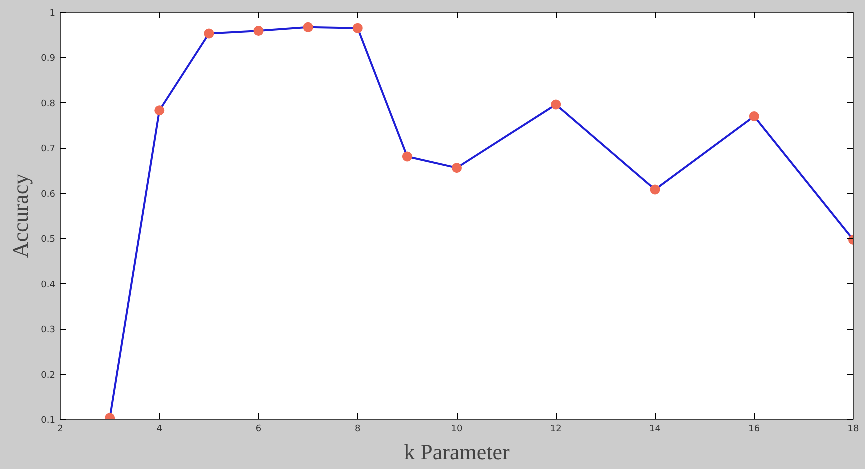 Image resolution: width=865 pixels, height=469 pixels. What do you see at coordinates (48, 285) in the screenshot?
I see `y-tick-label: 0.4` at bounding box center [48, 285].